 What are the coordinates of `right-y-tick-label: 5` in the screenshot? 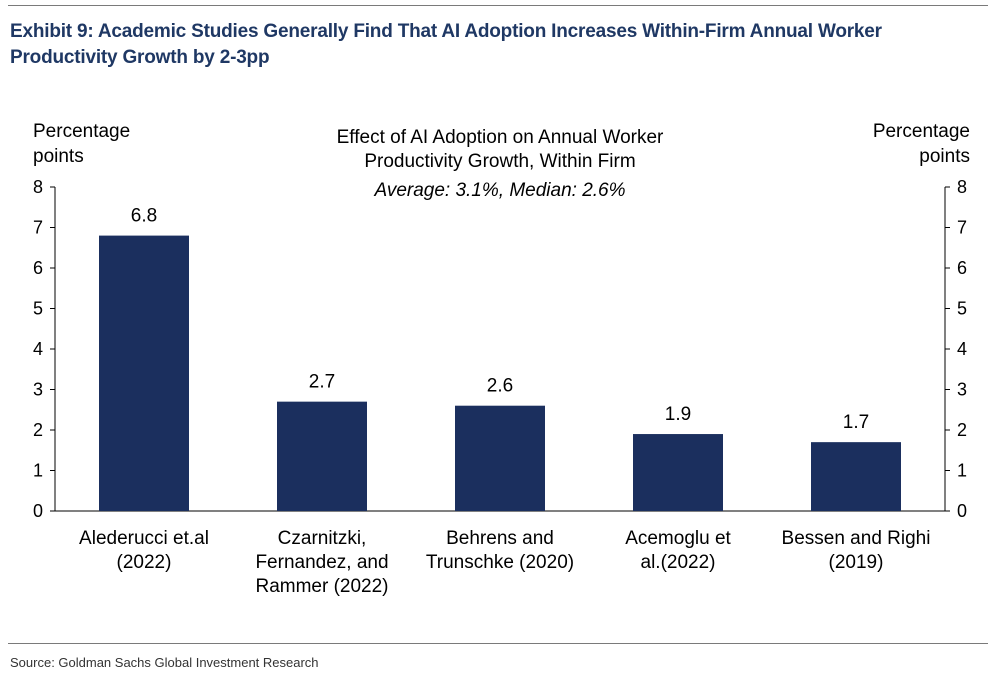 It's located at (962, 309).